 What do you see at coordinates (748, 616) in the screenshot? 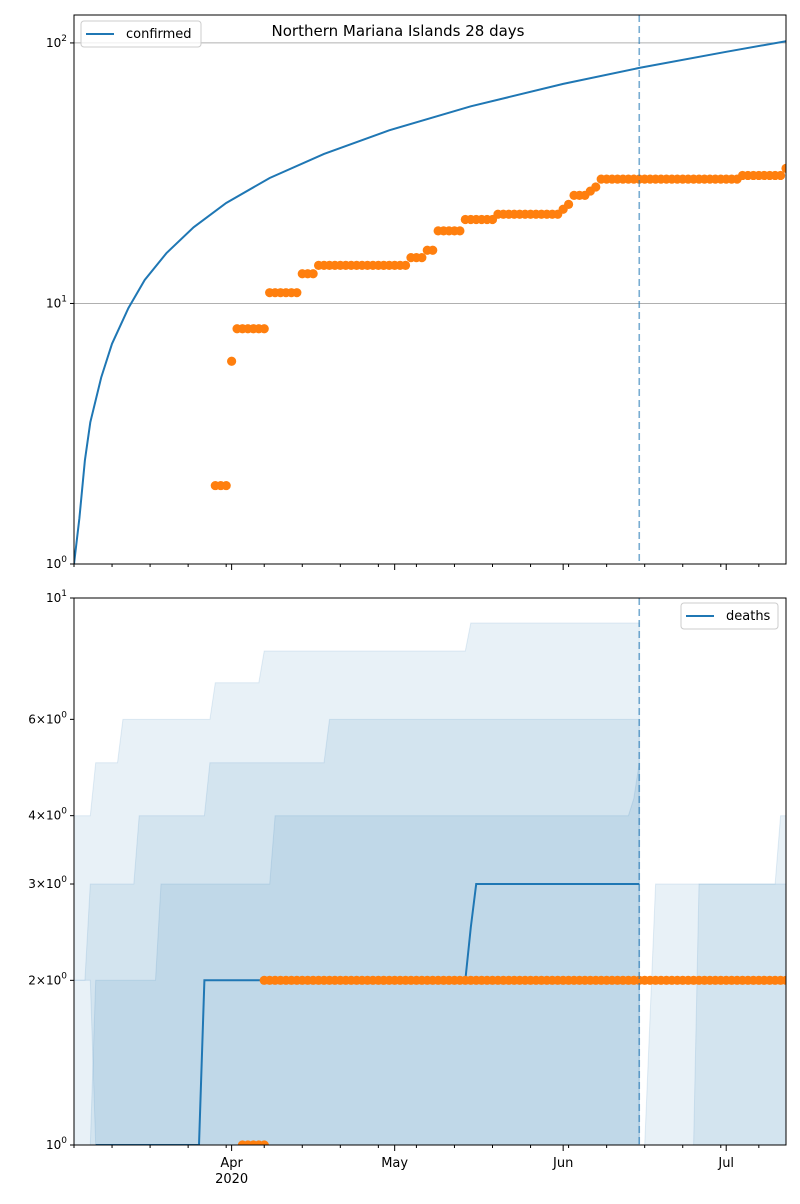
I see `legend-label-deaths: deaths` at bounding box center [748, 616].